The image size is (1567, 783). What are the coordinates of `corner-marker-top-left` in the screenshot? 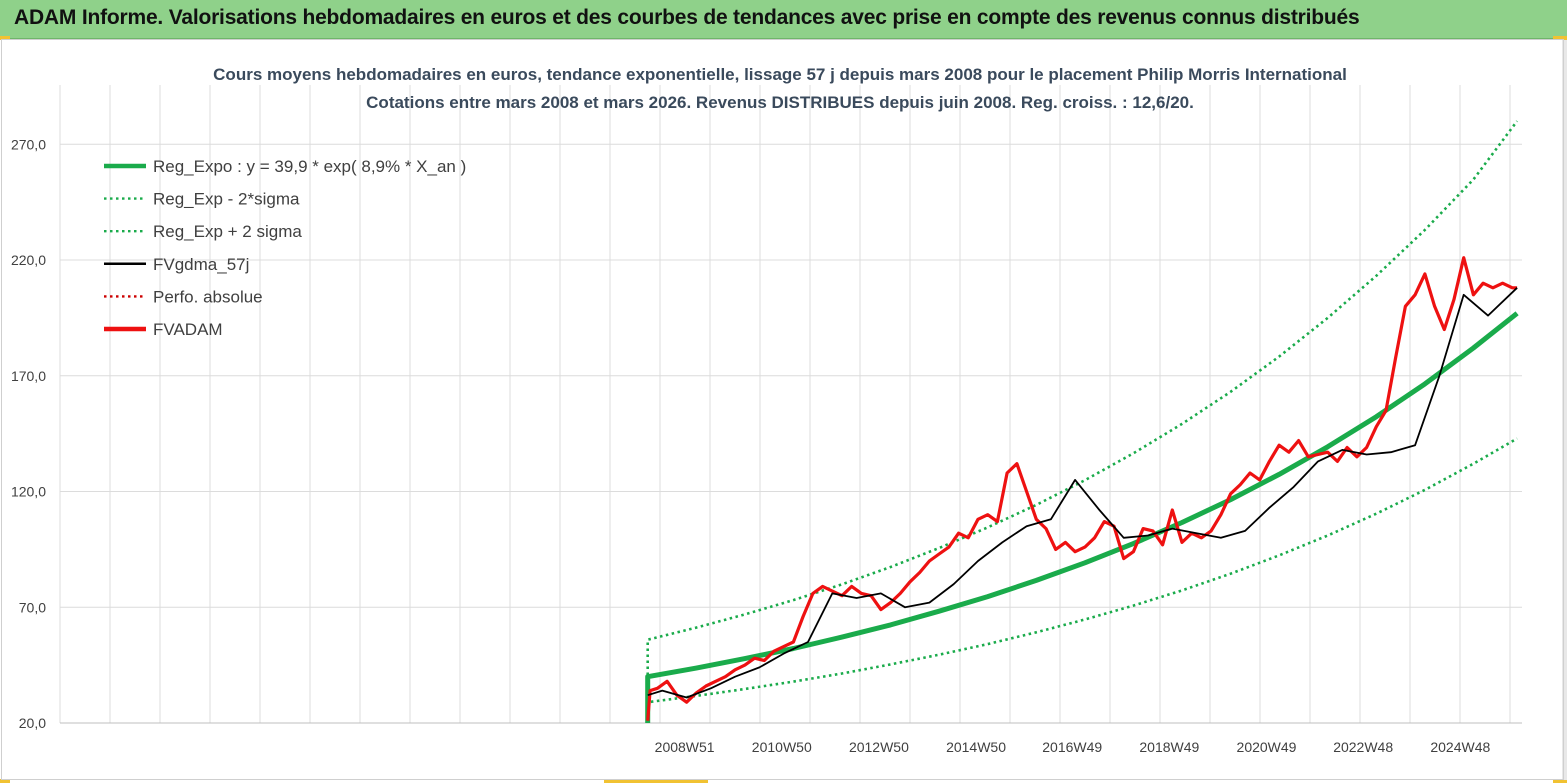 It's located at (5, 38).